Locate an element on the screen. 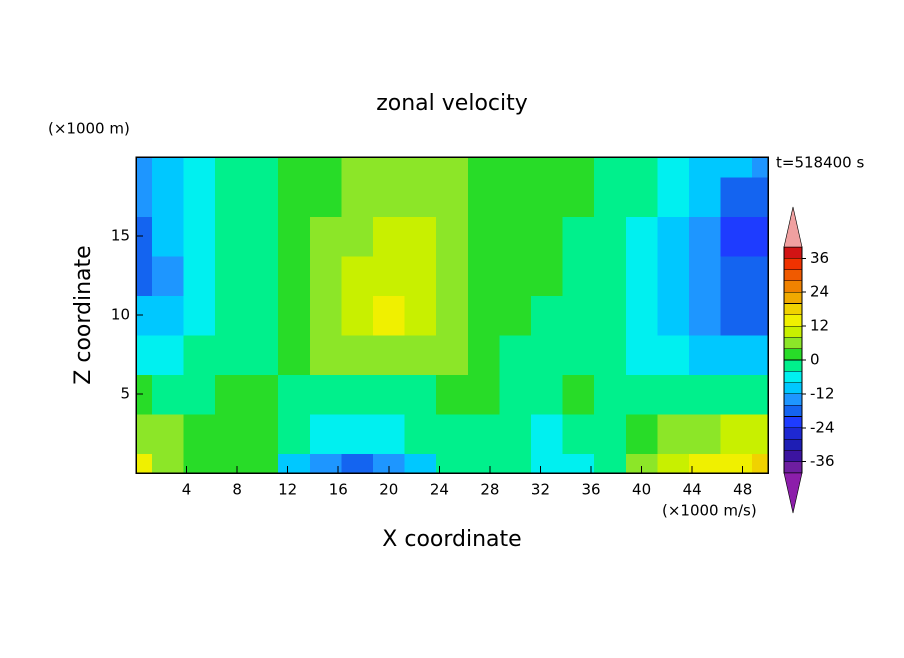 The height and width of the screenshot is (658, 904). y-tick-label: 5 is located at coordinates (125, 394).